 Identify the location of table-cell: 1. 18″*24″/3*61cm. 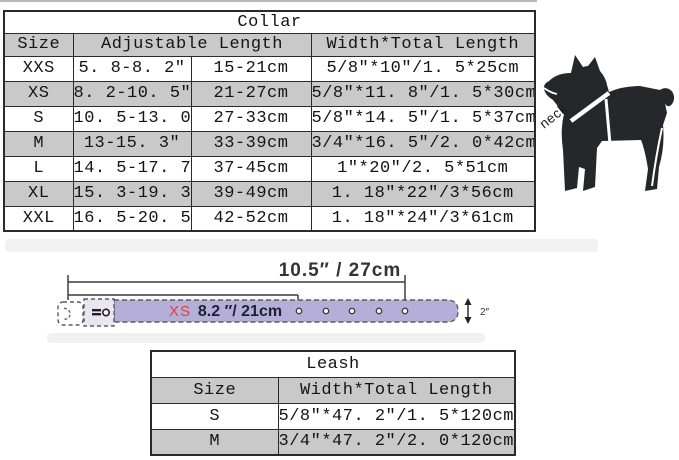
(423, 218).